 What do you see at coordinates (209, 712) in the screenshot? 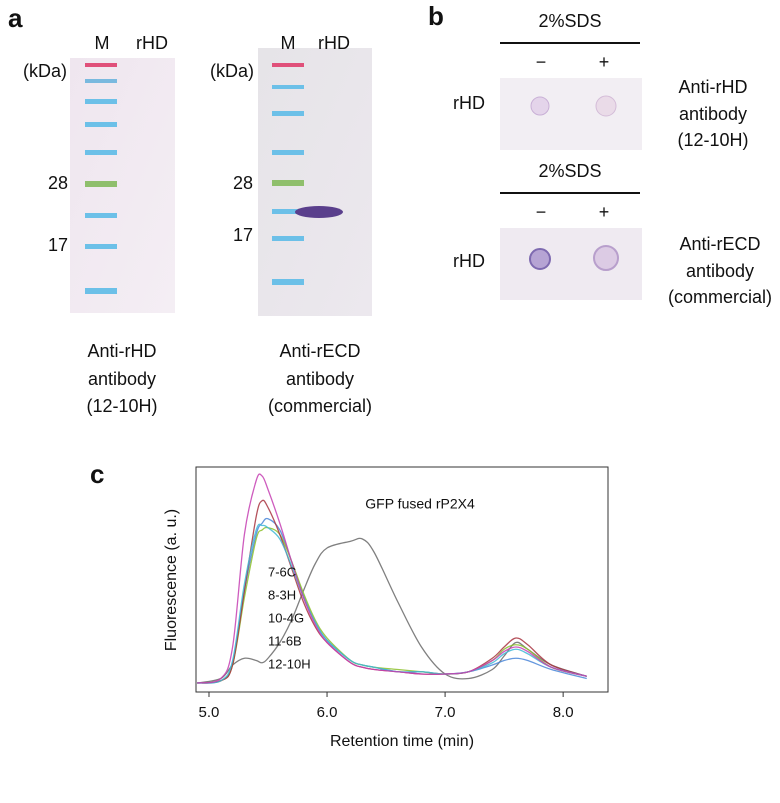
I see `x-tick-label: 5.0` at bounding box center [209, 712].